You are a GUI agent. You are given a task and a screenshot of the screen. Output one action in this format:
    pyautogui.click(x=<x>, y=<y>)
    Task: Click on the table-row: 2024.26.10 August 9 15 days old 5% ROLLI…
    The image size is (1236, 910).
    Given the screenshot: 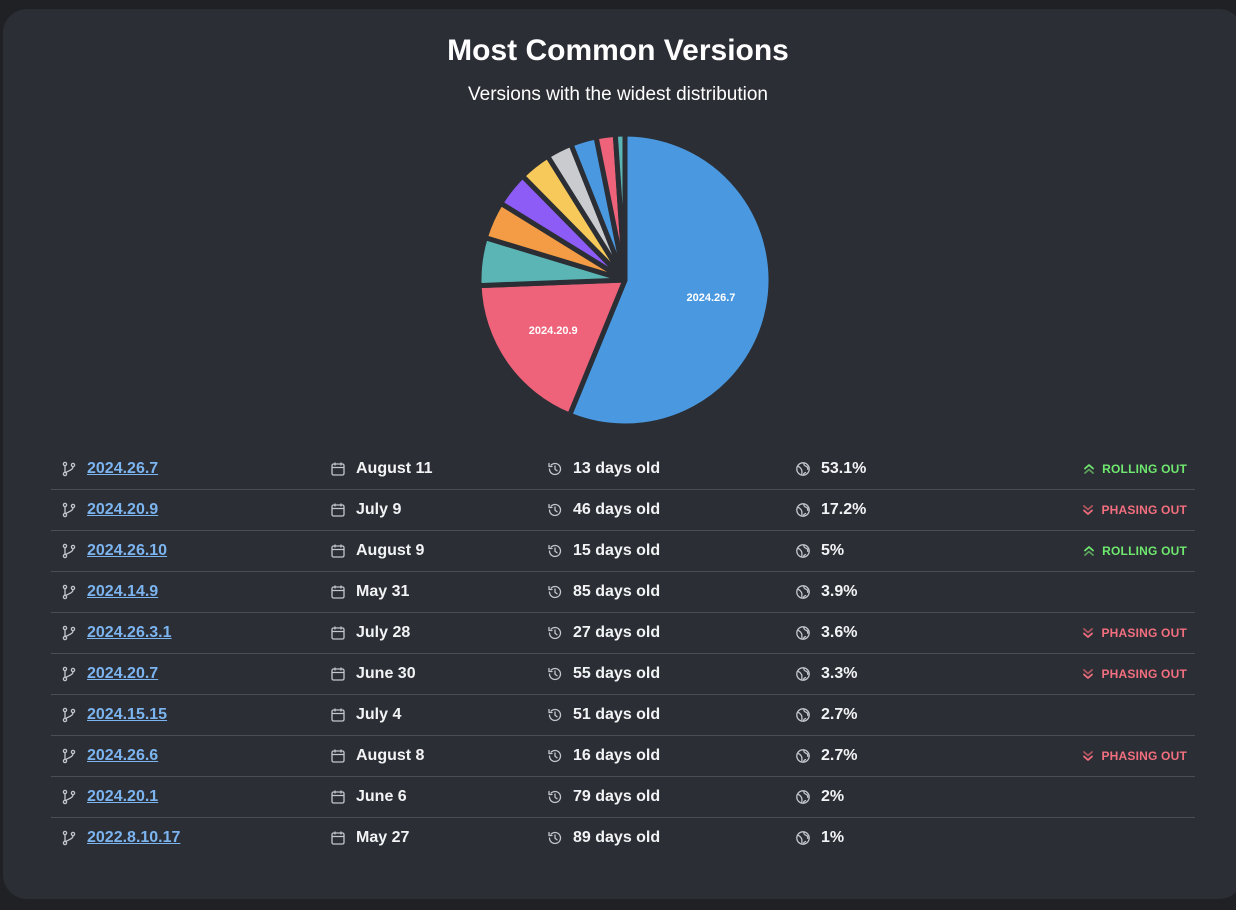 What is the action you would take?
    pyautogui.click(x=623, y=551)
    